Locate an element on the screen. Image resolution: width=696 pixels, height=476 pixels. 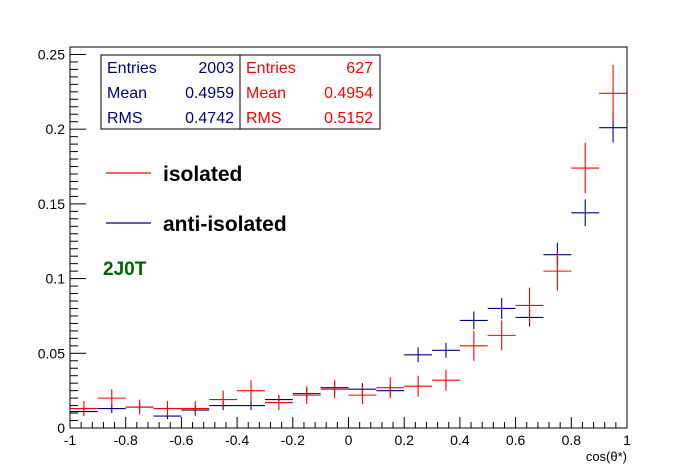
x-tick-label: 0.6 is located at coordinates (516, 440).